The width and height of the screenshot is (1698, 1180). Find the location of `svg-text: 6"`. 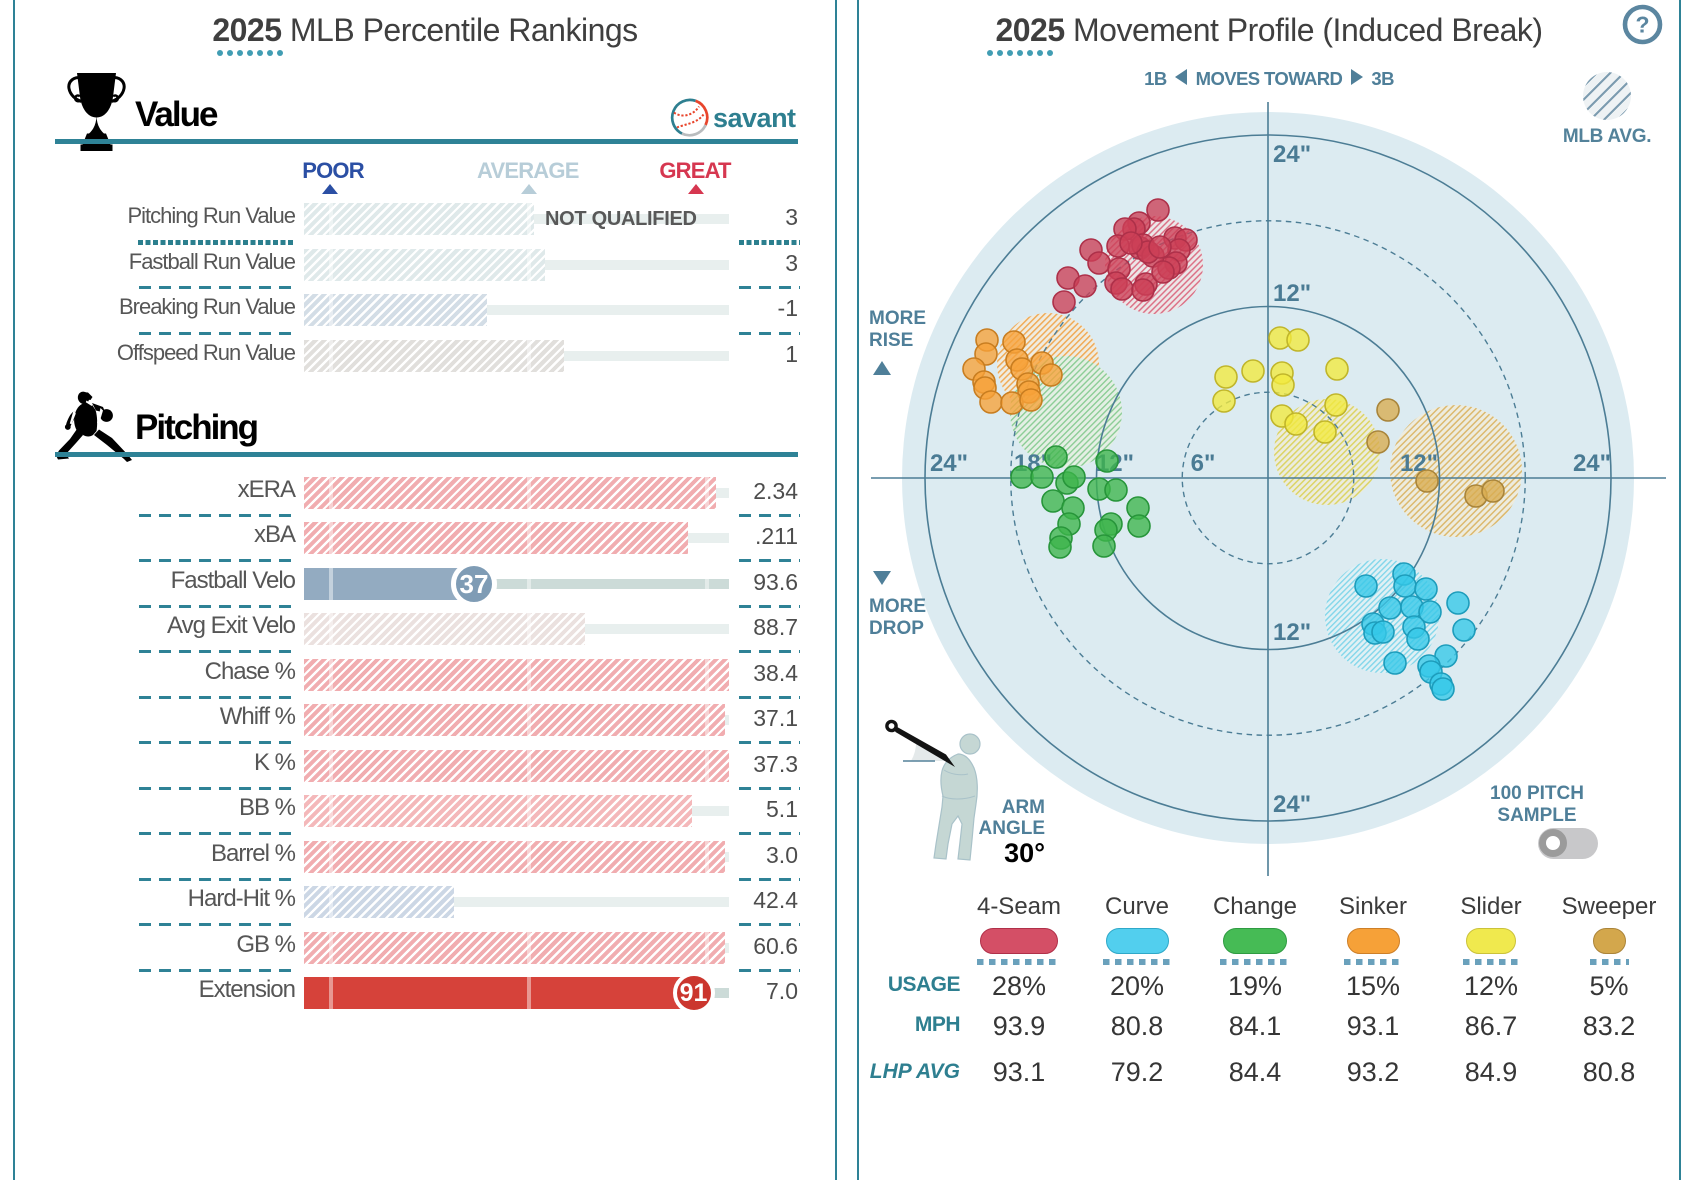

svg-text: 6" is located at coordinates (1203, 463).